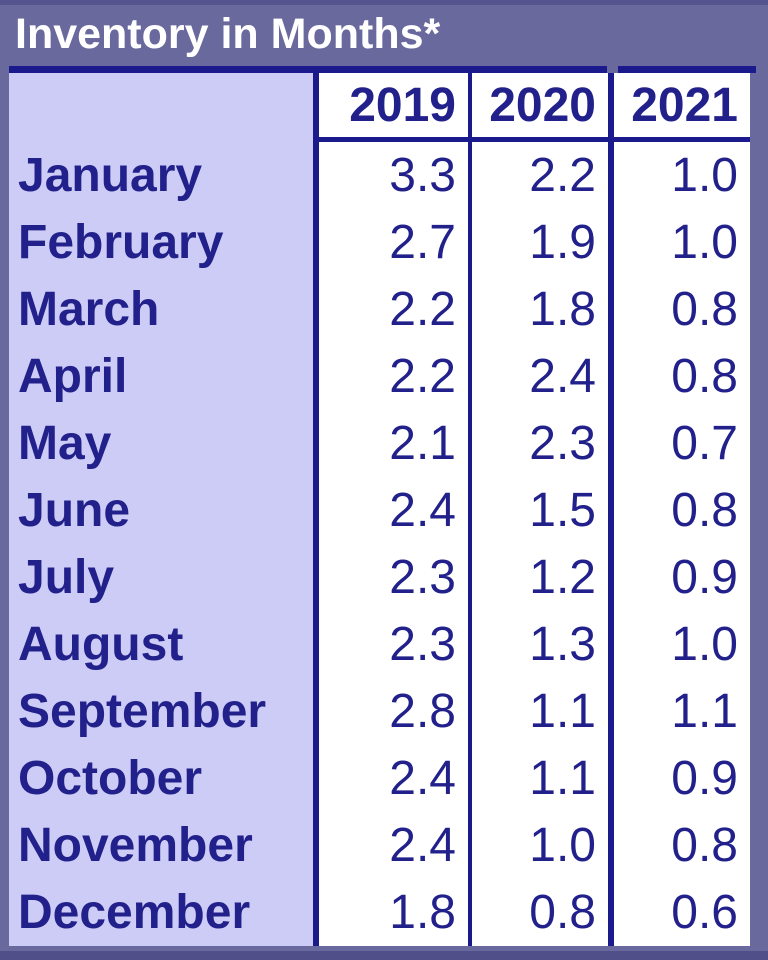 This screenshot has height=960, width=768. I want to click on value-december-2019: 1.8, so click(390, 912).